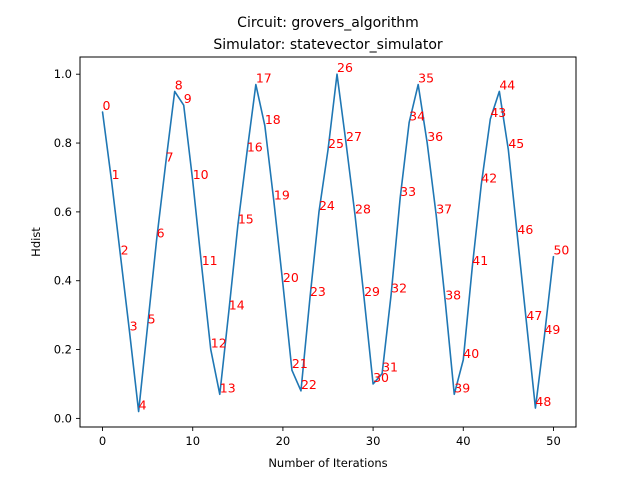 This screenshot has width=640, height=480. What do you see at coordinates (228, 387) in the screenshot?
I see `point-label: 13` at bounding box center [228, 387].